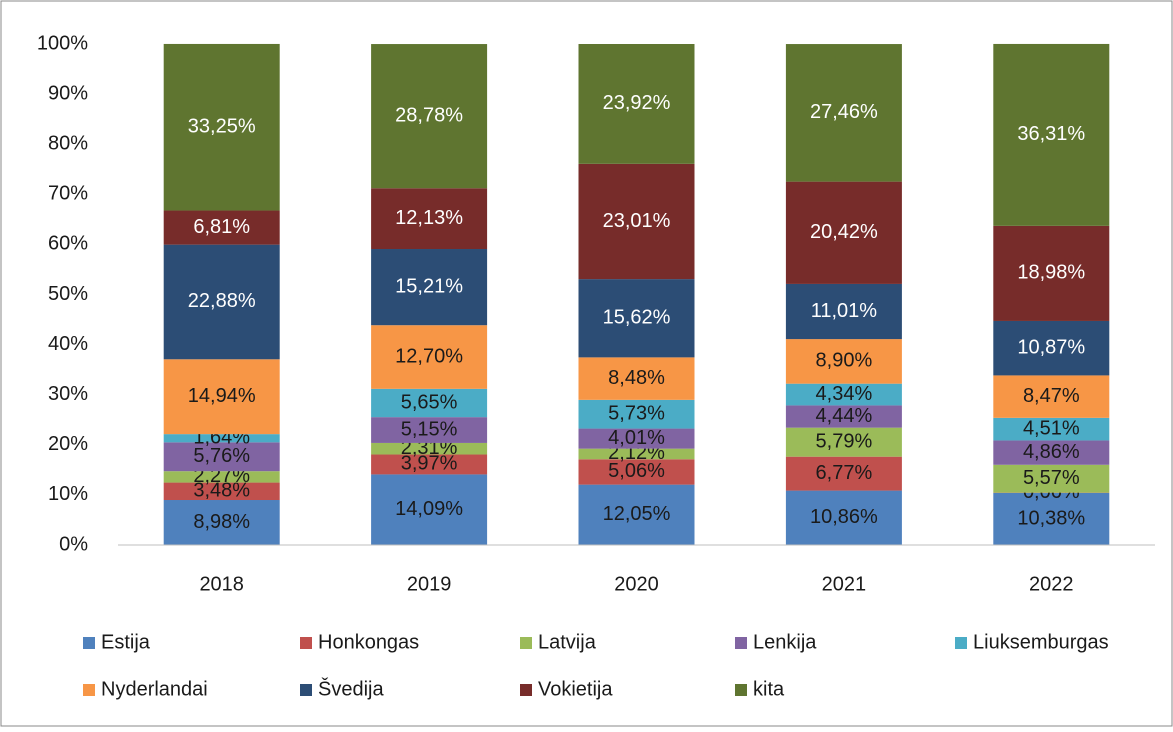 Image resolution: width=1173 pixels, height=732 pixels. Describe the element at coordinates (844, 112) in the screenshot. I see `data-label: 27,46%` at that location.